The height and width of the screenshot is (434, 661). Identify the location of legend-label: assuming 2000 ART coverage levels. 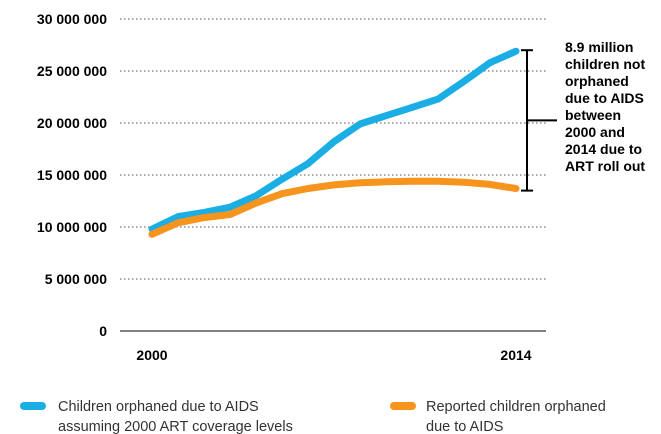
(175, 426).